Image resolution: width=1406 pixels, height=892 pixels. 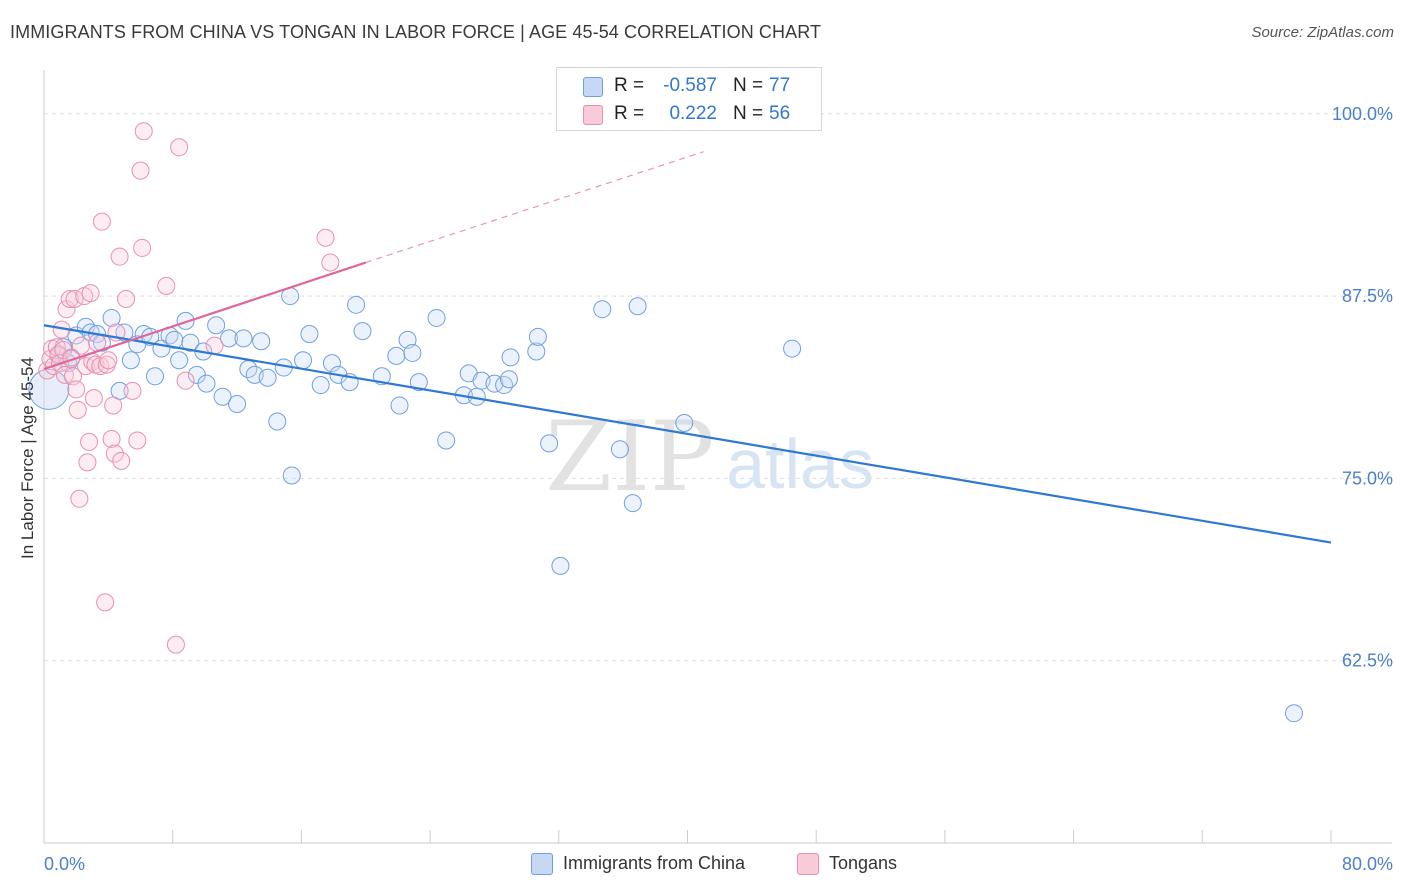 I want to click on source-label: Source: ZipAtlas.com, so click(x=1322, y=32).